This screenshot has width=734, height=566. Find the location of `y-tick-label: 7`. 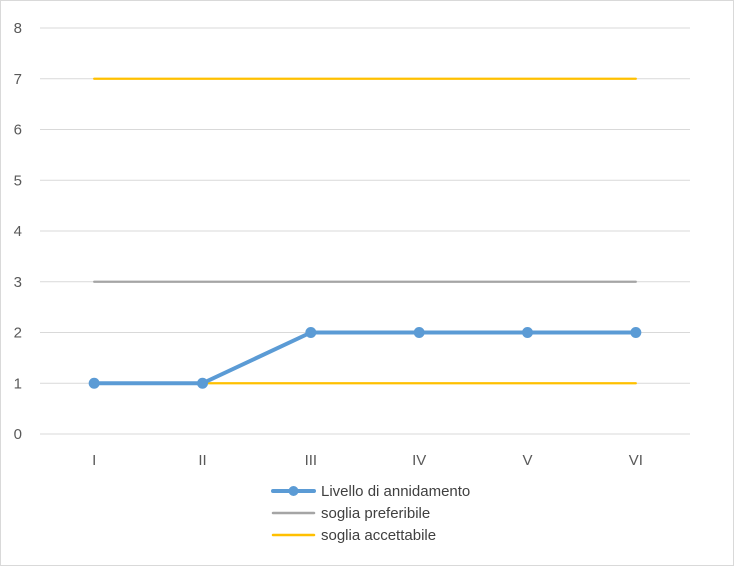

y-tick-label: 7 is located at coordinates (18, 79).